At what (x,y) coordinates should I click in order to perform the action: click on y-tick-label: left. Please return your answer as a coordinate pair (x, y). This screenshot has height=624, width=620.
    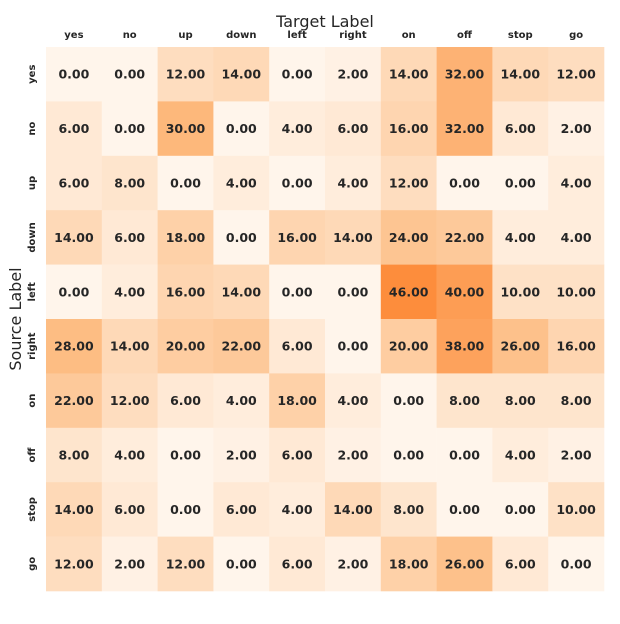
    Looking at the image, I should click on (32, 292).